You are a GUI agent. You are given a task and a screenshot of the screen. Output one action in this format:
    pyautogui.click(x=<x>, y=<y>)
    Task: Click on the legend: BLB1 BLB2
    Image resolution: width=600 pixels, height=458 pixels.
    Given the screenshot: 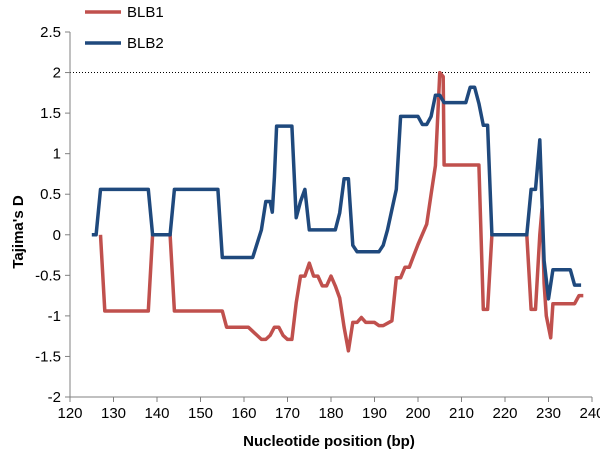 What is the action you would take?
    pyautogui.click(x=124, y=28)
    